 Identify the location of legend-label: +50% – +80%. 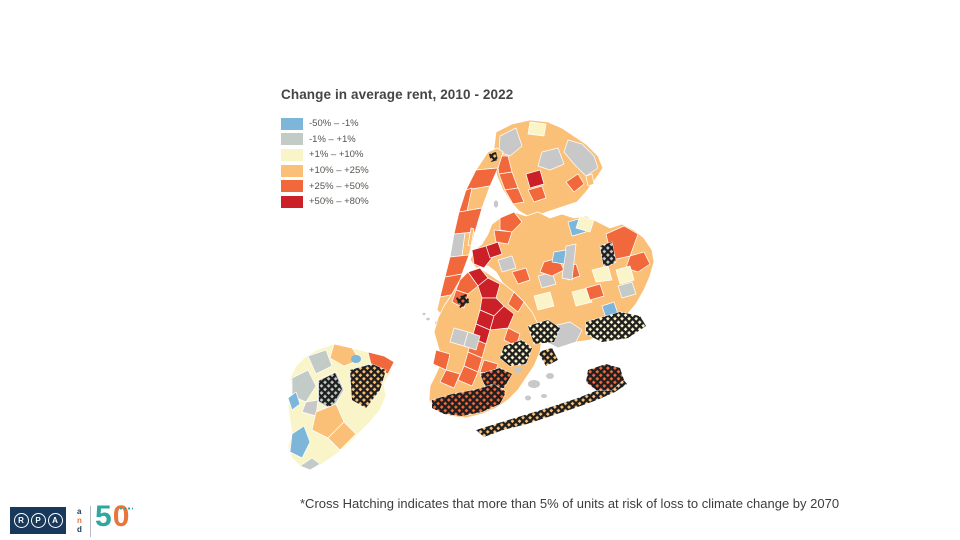
(339, 202).